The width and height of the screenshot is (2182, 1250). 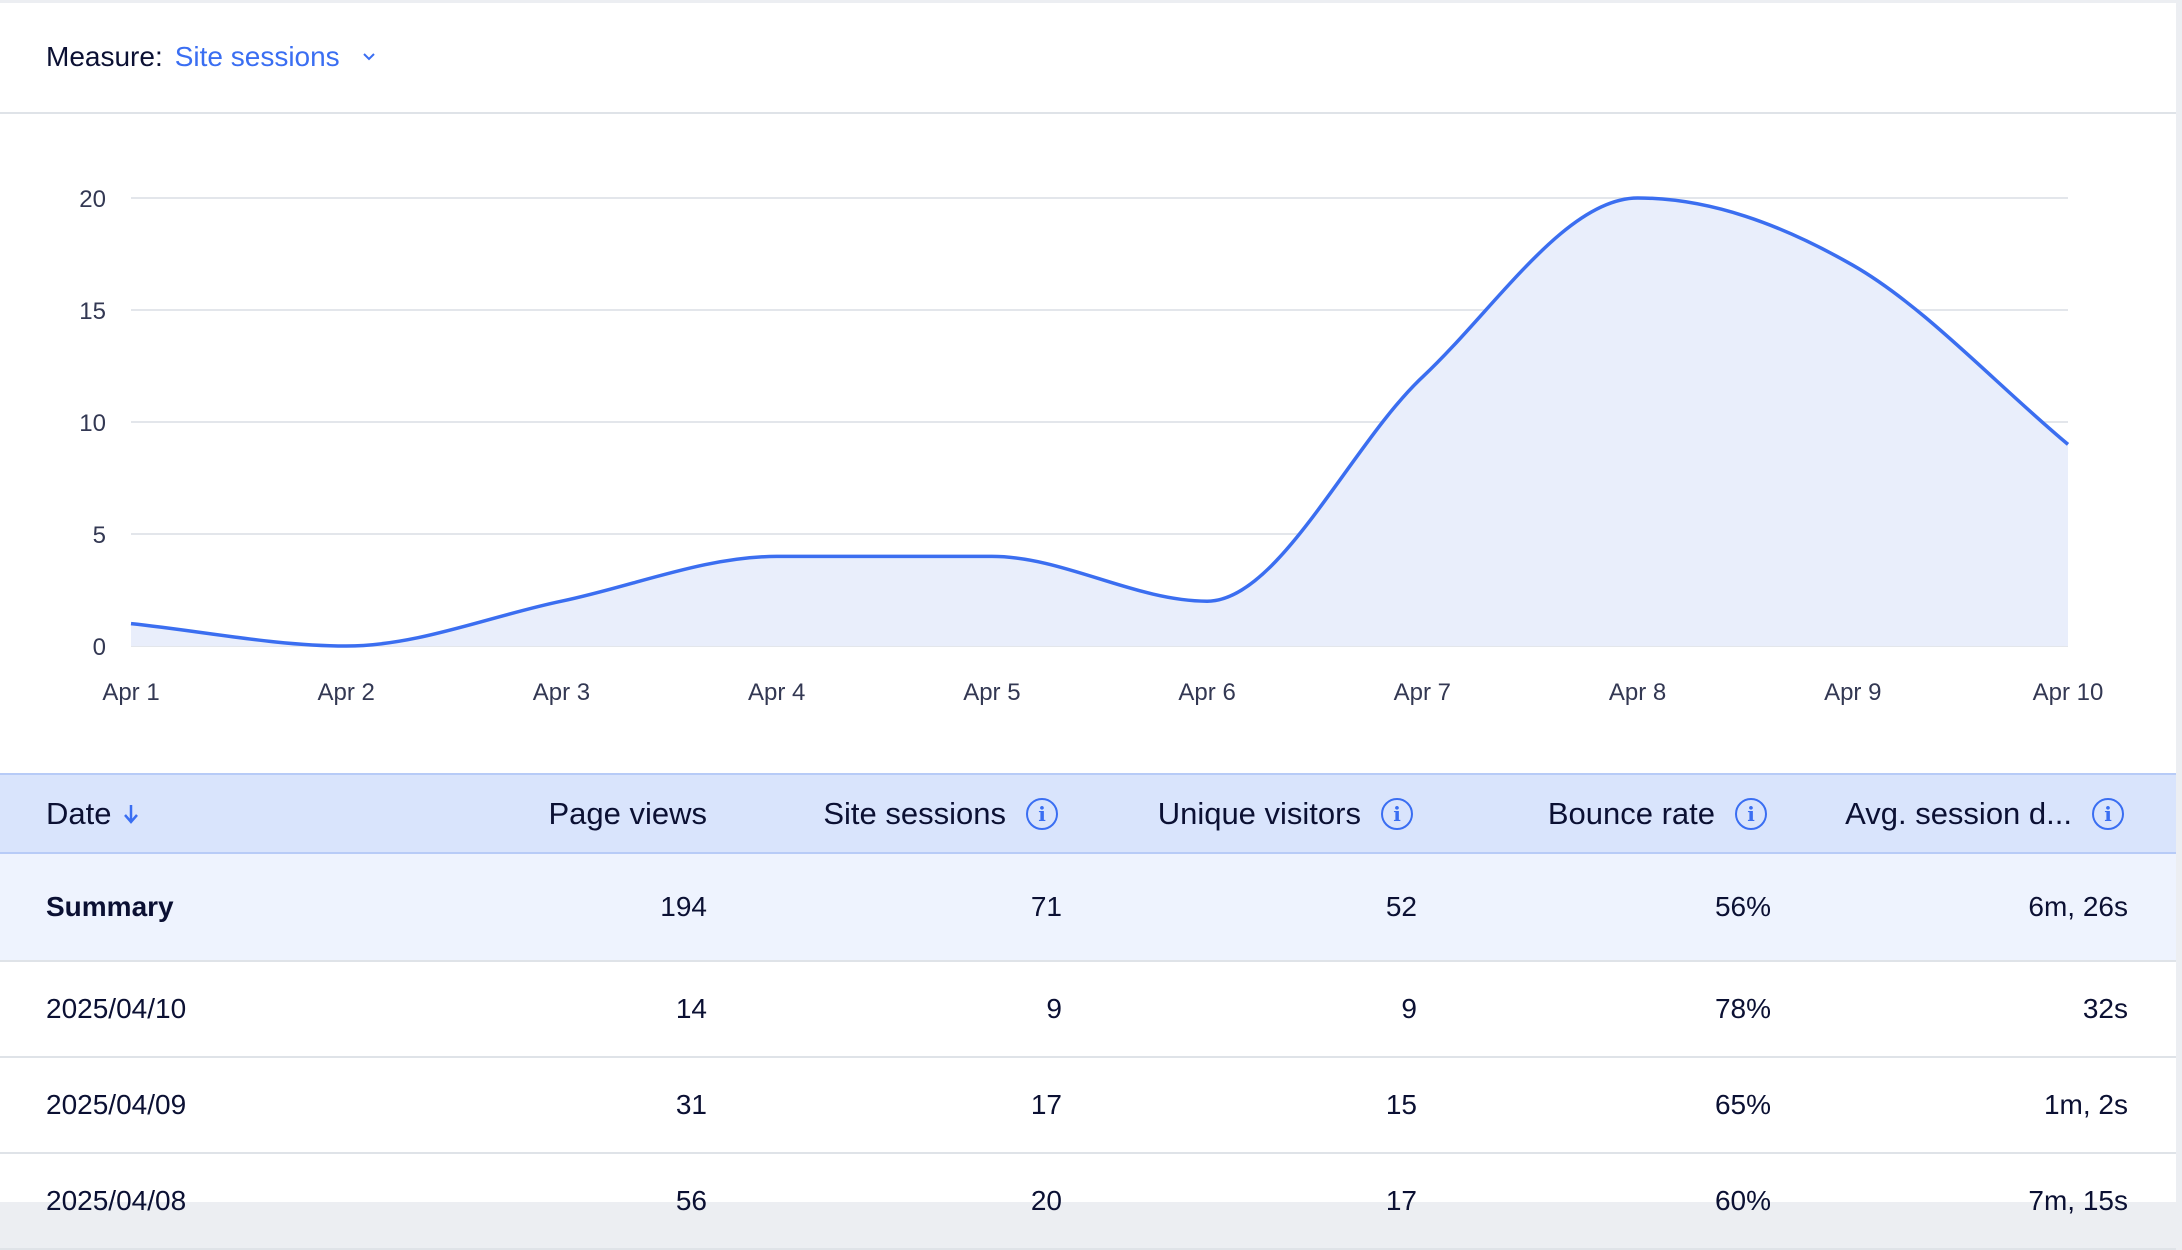 What do you see at coordinates (2105, 1008) in the screenshot?
I see `cell-avg-session-d: 32s` at bounding box center [2105, 1008].